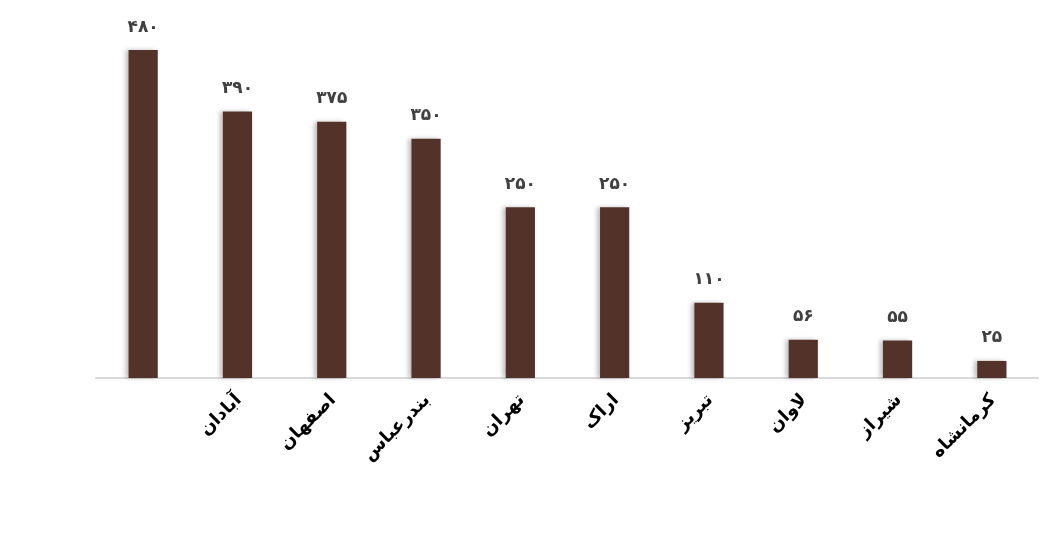 This screenshot has height=547, width=1047. What do you see at coordinates (694, 412) in the screenshot?
I see `x-tick-label: تبریز` at bounding box center [694, 412].